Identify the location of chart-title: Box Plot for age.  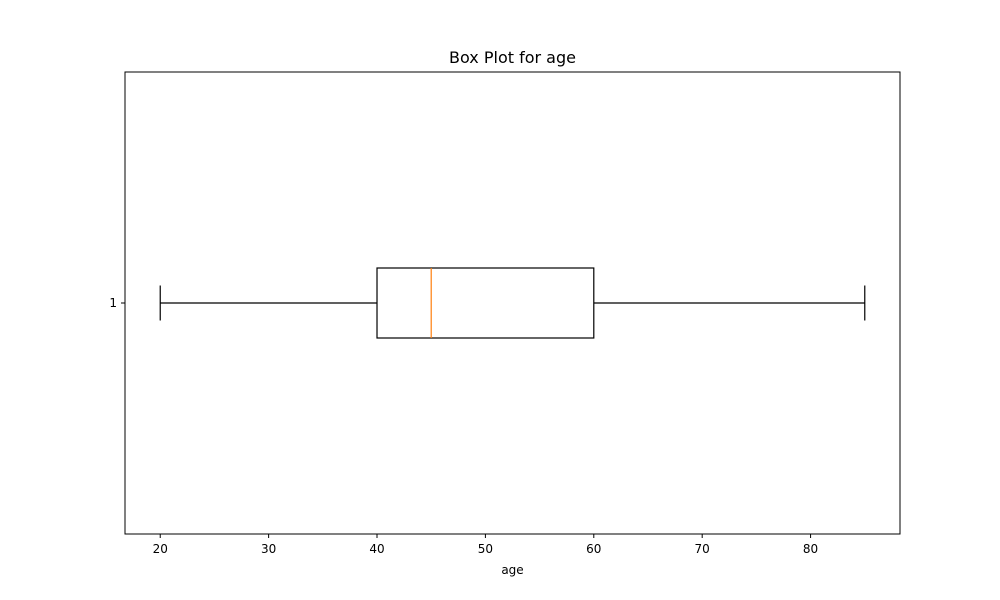
(512, 57).